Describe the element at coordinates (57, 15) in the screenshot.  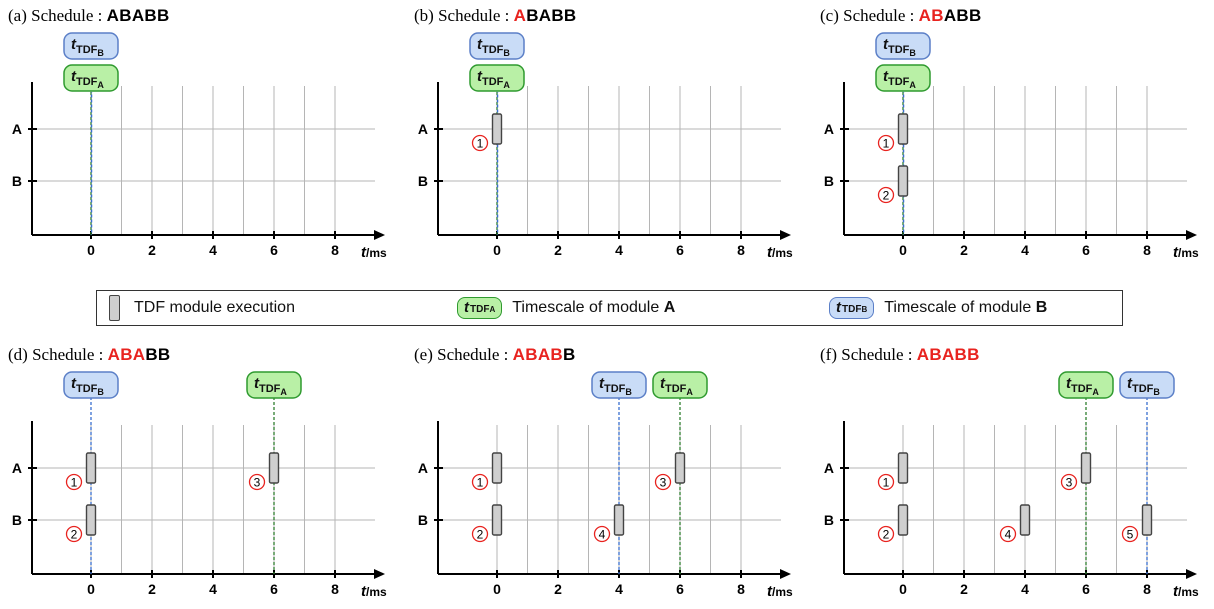
I see `panel-title-prefix: (a) Schedule :` at that location.